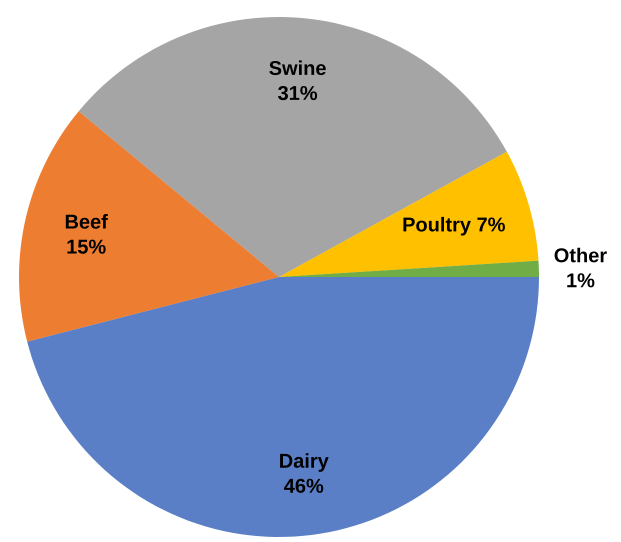 The height and width of the screenshot is (542, 621). I want to click on slice-label: Dairy, so click(304, 462).